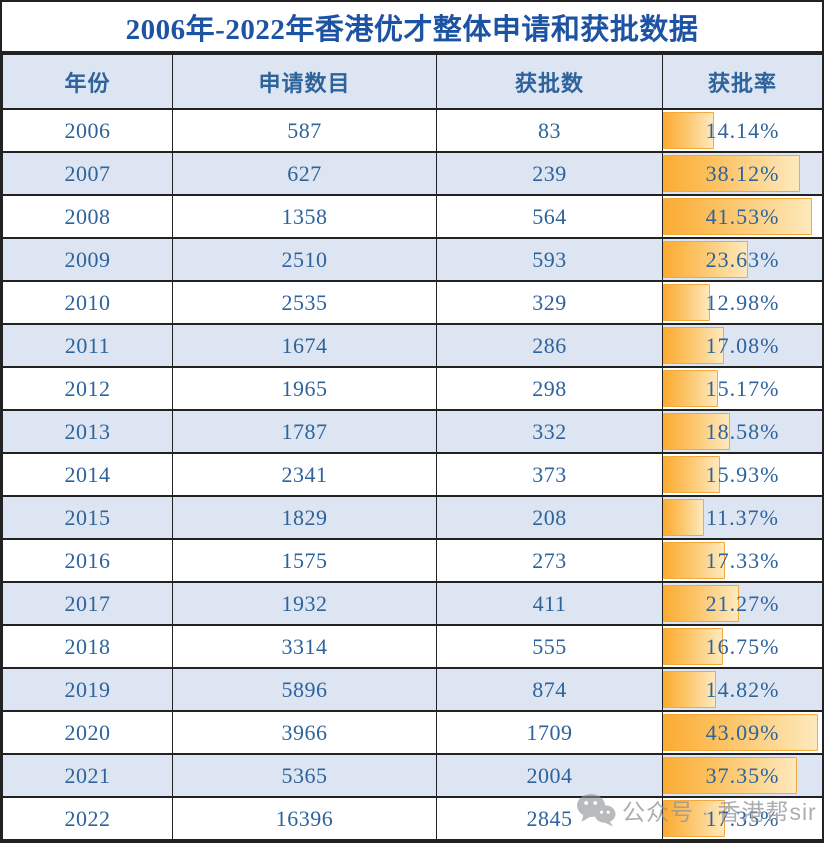 This screenshot has width=824, height=843. What do you see at coordinates (412, 345) in the screenshot?
I see `table-row: 2011 1674 286 17.08%` at bounding box center [412, 345].